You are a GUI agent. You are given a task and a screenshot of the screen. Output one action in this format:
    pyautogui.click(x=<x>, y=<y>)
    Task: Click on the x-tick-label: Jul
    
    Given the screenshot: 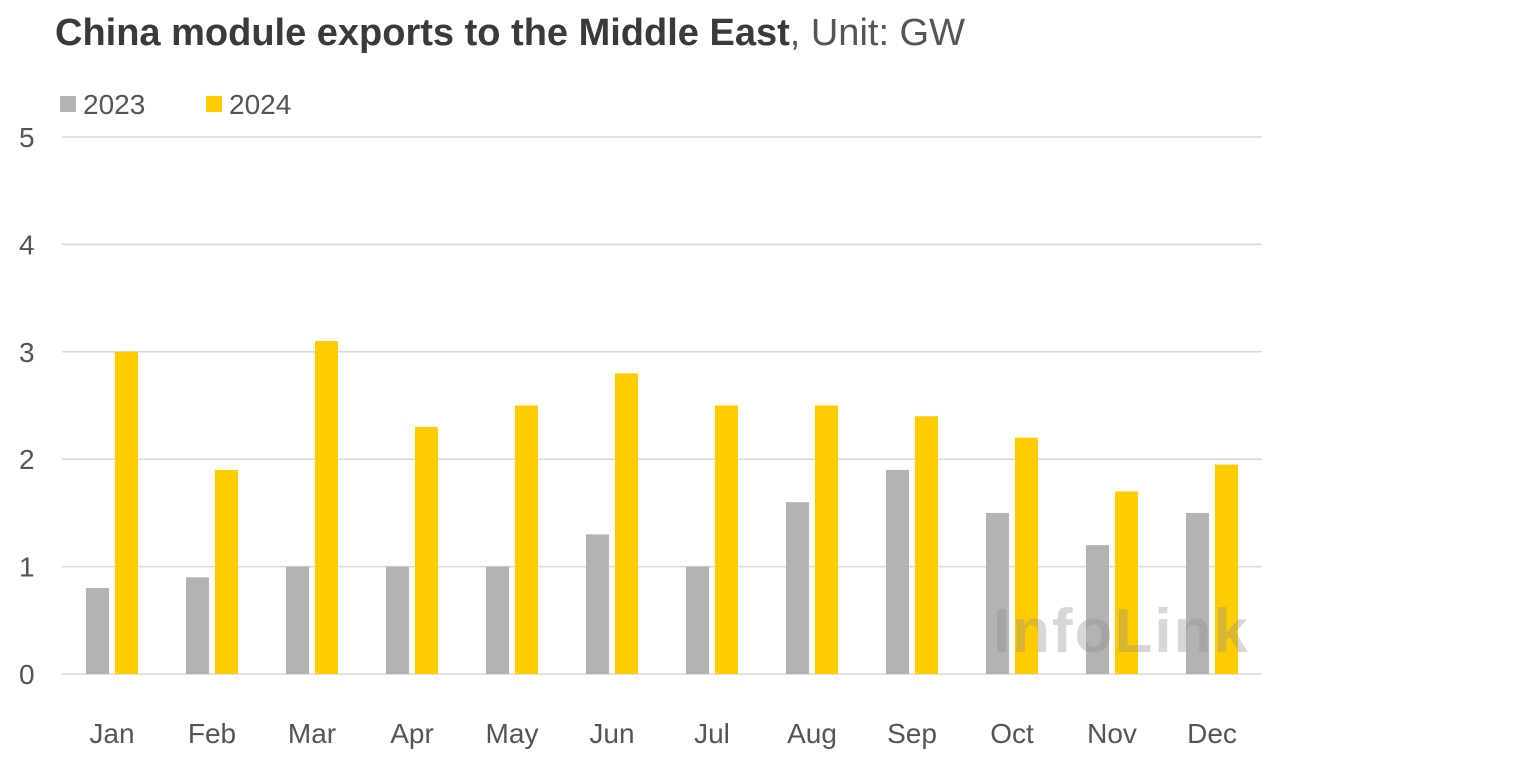 What is the action you would take?
    pyautogui.click(x=712, y=733)
    